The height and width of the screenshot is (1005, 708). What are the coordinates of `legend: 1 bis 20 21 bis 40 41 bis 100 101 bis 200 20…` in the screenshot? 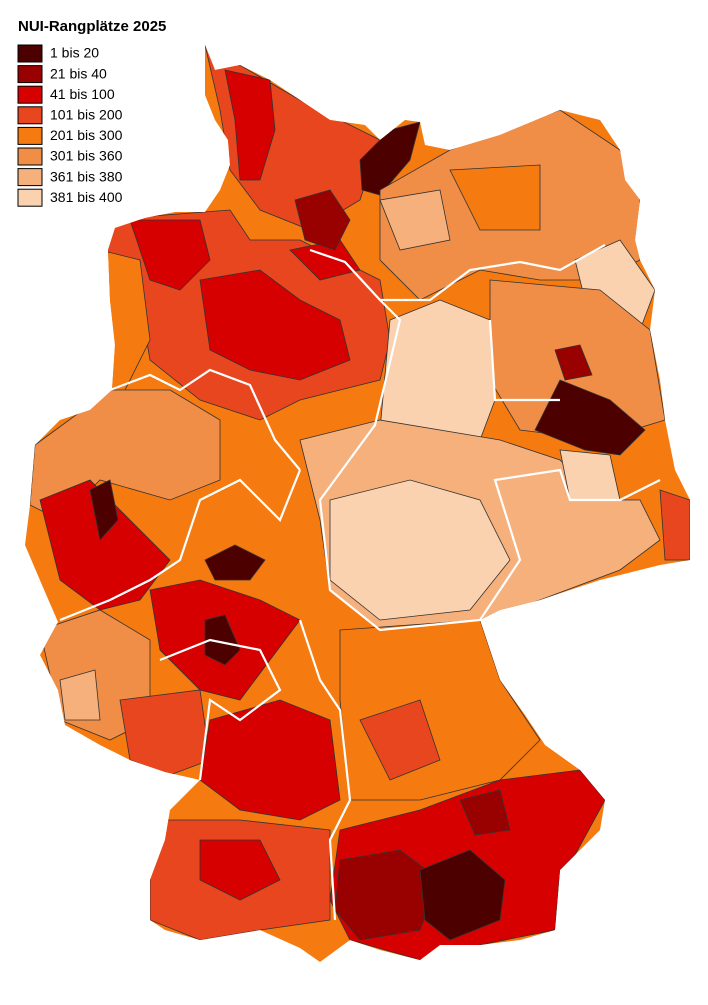 It's located at (70, 125).